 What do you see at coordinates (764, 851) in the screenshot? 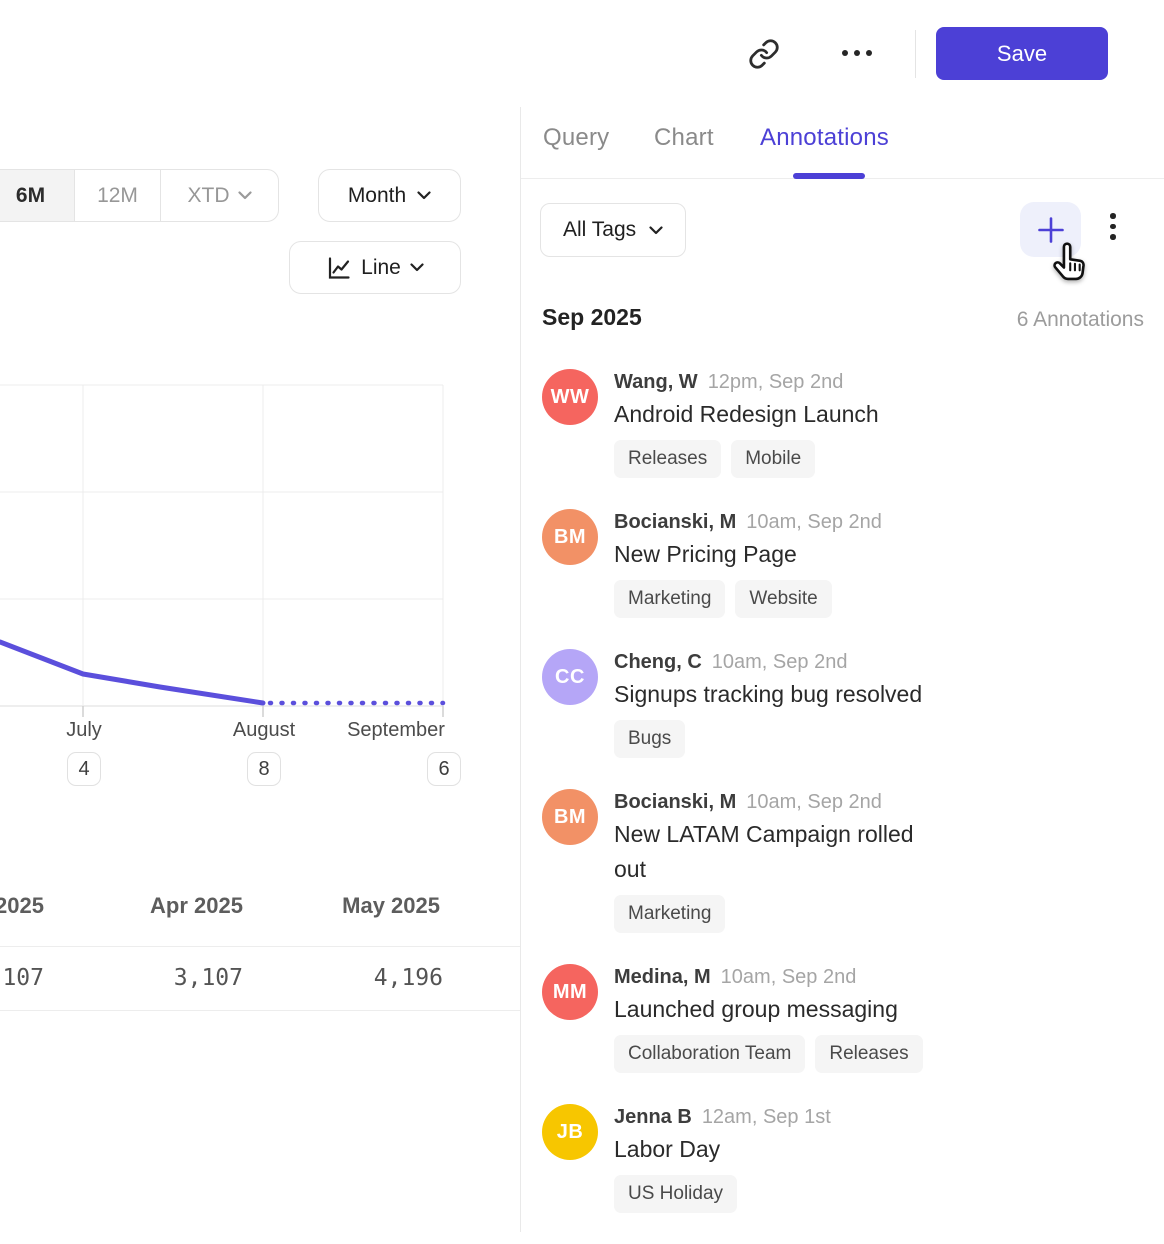
I see `annotation-title: New LATAM Campaign rolled out` at bounding box center [764, 851].